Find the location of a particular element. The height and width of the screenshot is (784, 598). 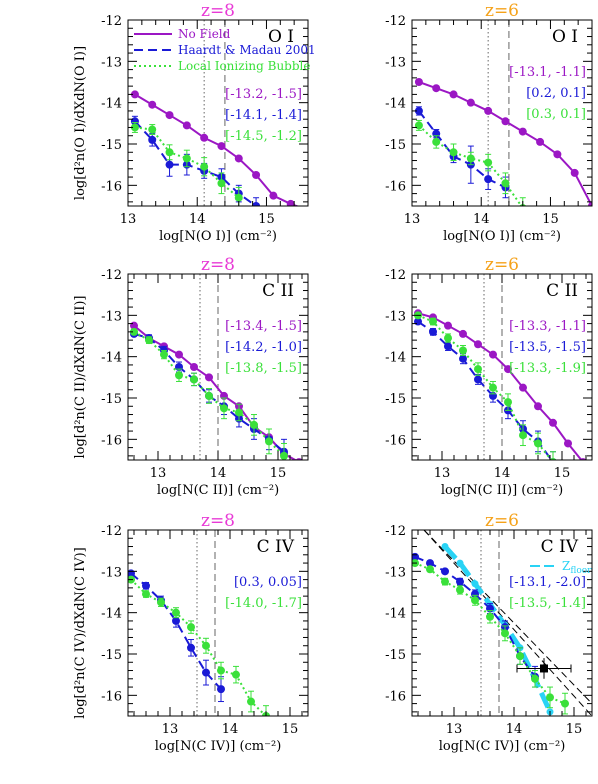

legend-label-local_bubble: Local Ionizing Bubble is located at coordinates (244, 66).